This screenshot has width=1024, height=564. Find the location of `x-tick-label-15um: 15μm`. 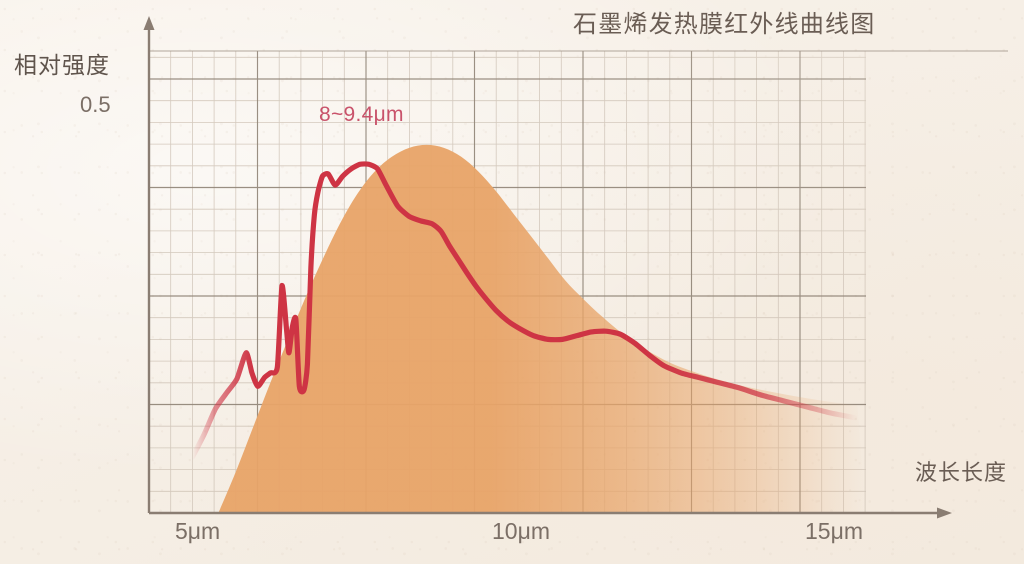

x-tick-label-15um: 15μm is located at coordinates (834, 531).